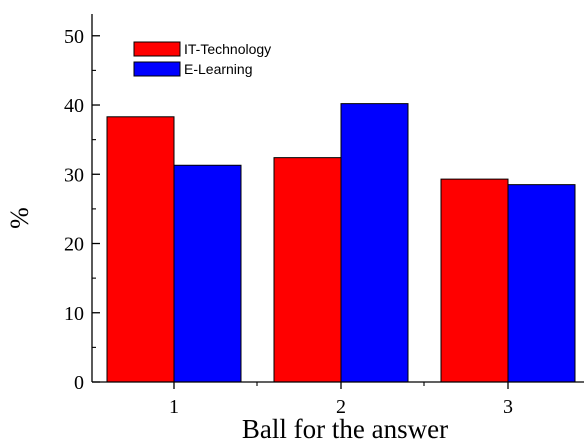  Describe the element at coordinates (202, 59) in the screenshot. I see `legend: IT-Technology E-Learning` at that location.